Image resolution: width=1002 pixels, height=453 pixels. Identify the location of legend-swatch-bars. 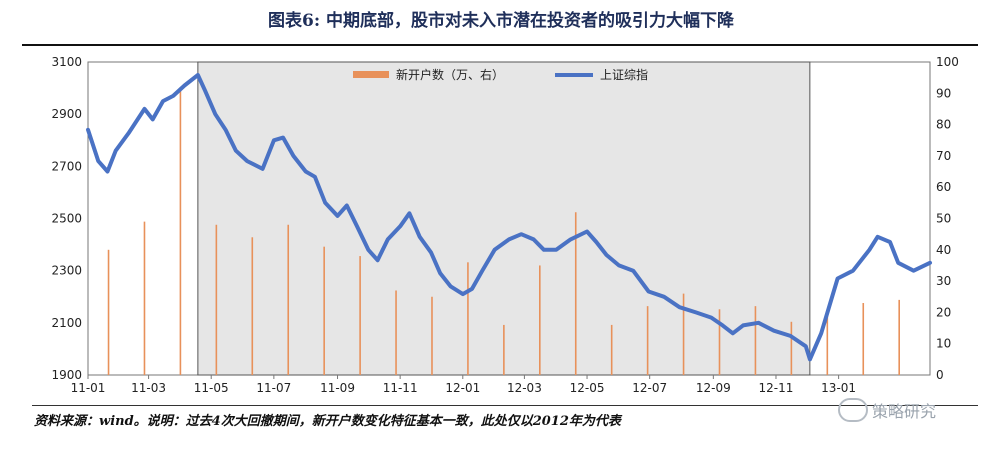
(371, 74).